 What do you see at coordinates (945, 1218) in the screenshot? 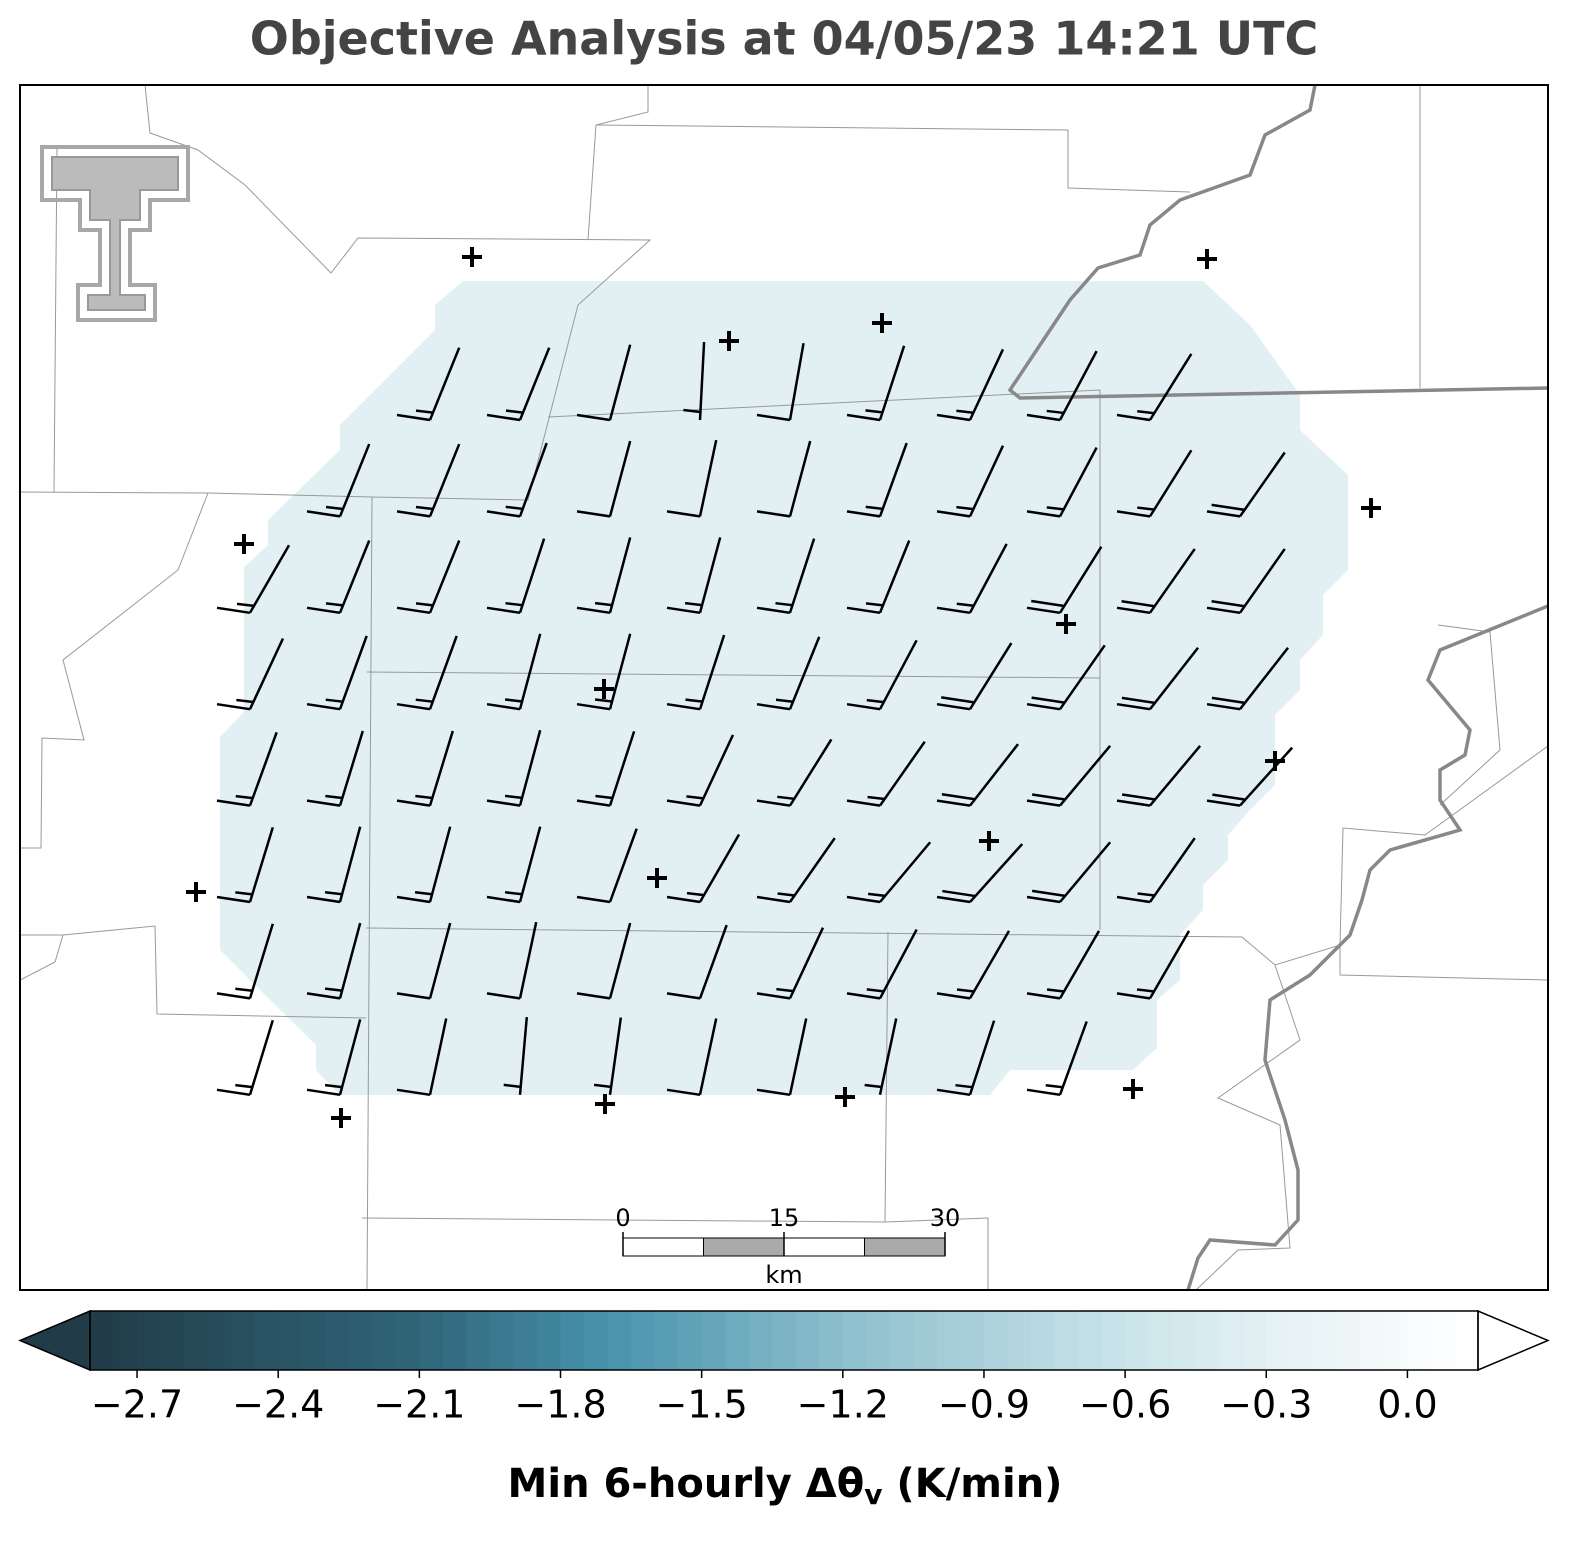
I see `scale-tick-label: 30` at bounding box center [945, 1218].